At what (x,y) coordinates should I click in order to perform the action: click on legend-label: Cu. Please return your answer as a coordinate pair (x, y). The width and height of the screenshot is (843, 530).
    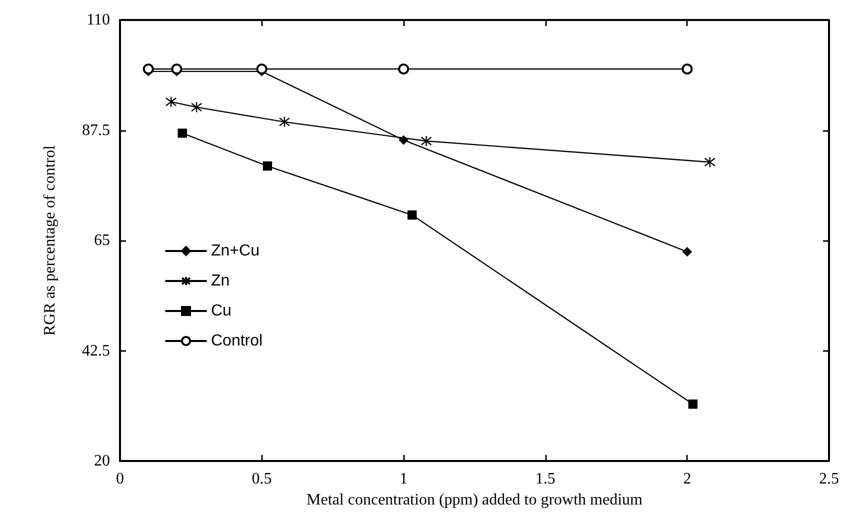
    Looking at the image, I should click on (221, 311).